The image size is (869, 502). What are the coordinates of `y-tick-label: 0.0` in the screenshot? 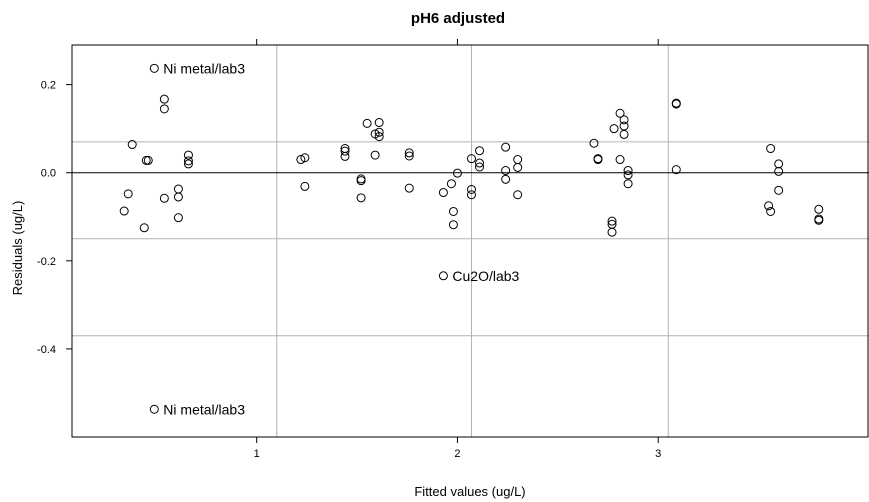 It's located at (48, 174).